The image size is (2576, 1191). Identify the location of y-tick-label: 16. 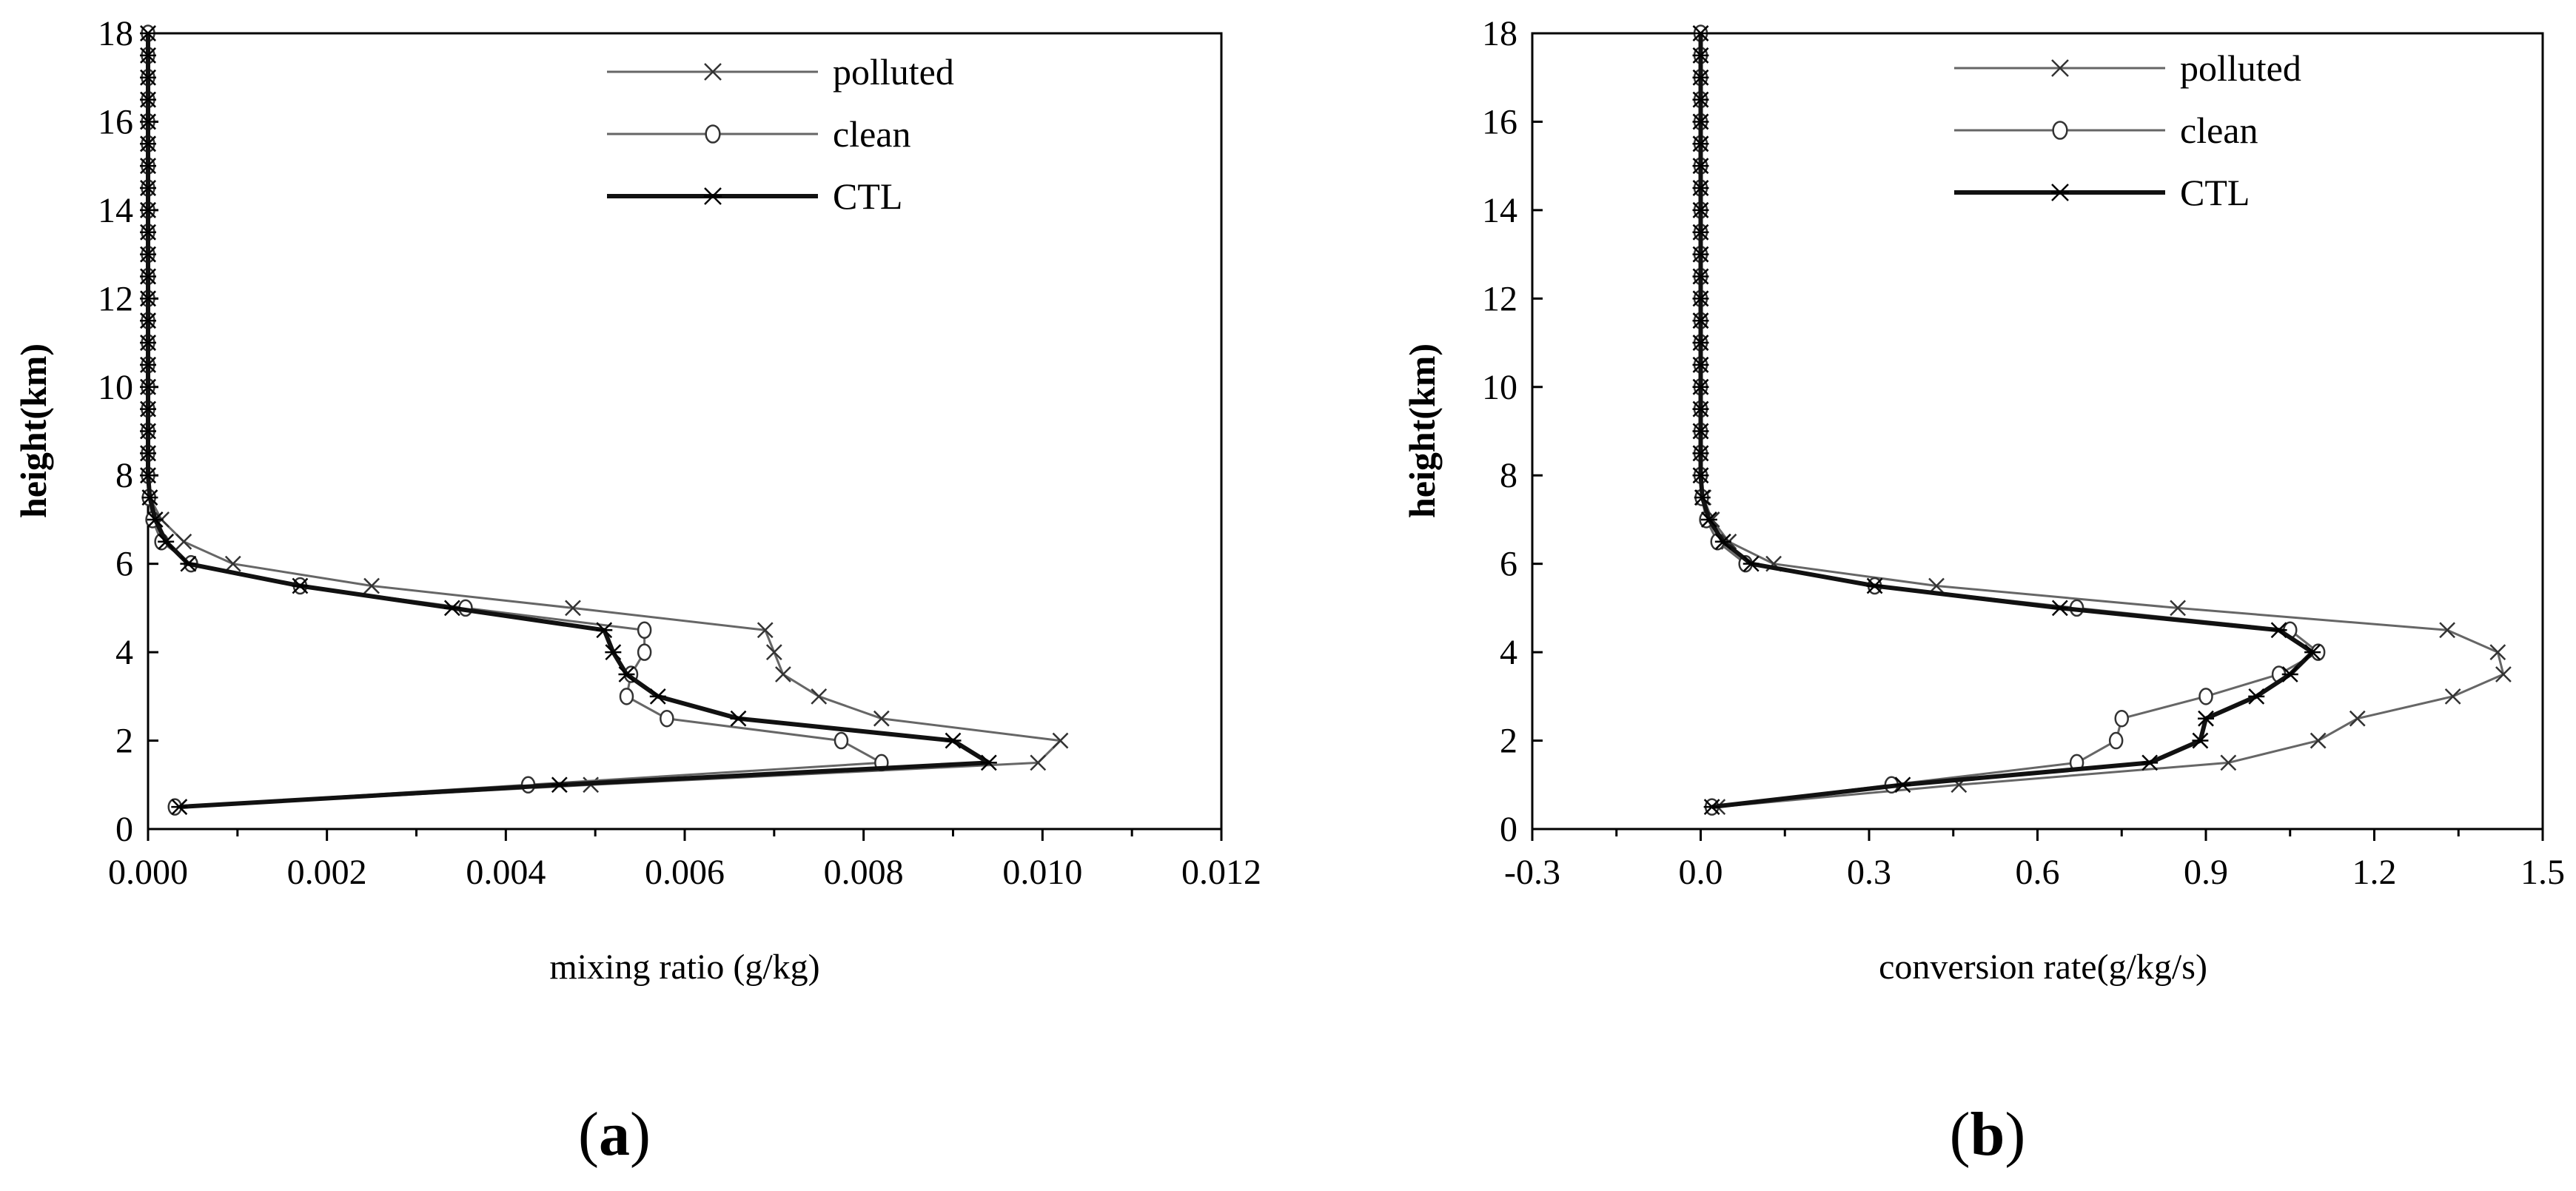
(1499, 121).